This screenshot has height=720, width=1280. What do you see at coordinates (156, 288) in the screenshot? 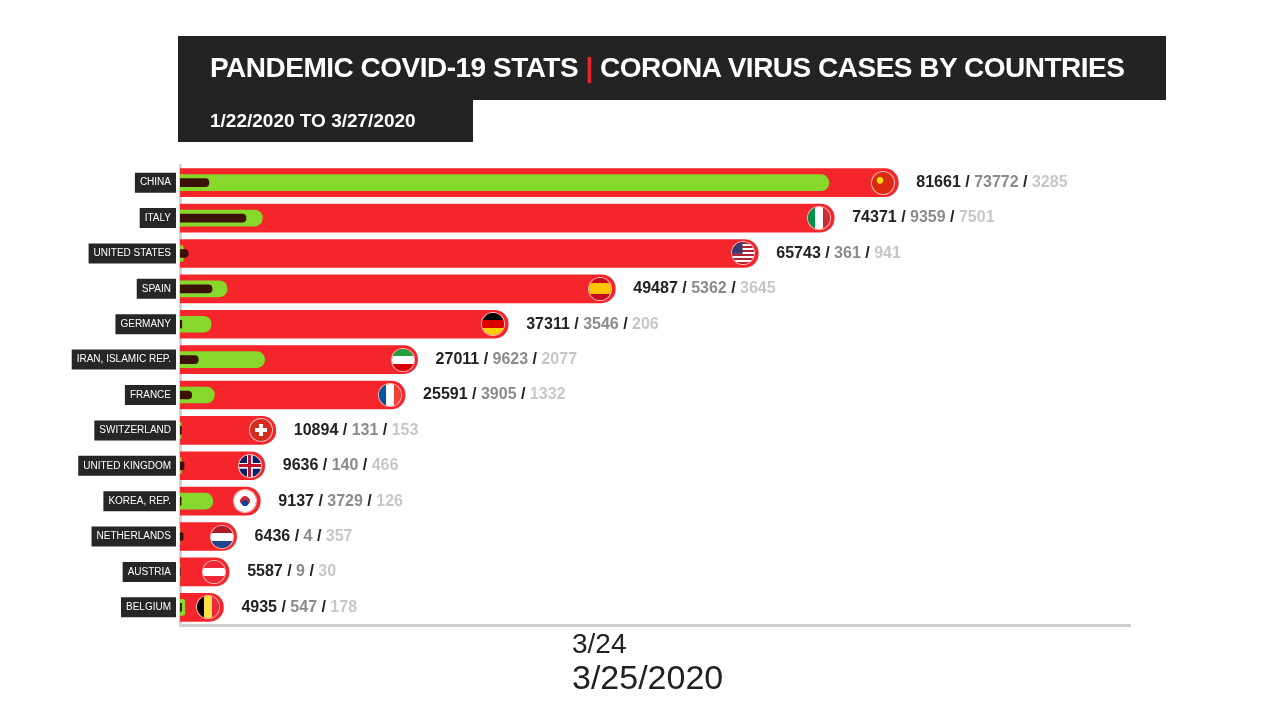
I see `y-tick-label: SPAIN` at bounding box center [156, 288].